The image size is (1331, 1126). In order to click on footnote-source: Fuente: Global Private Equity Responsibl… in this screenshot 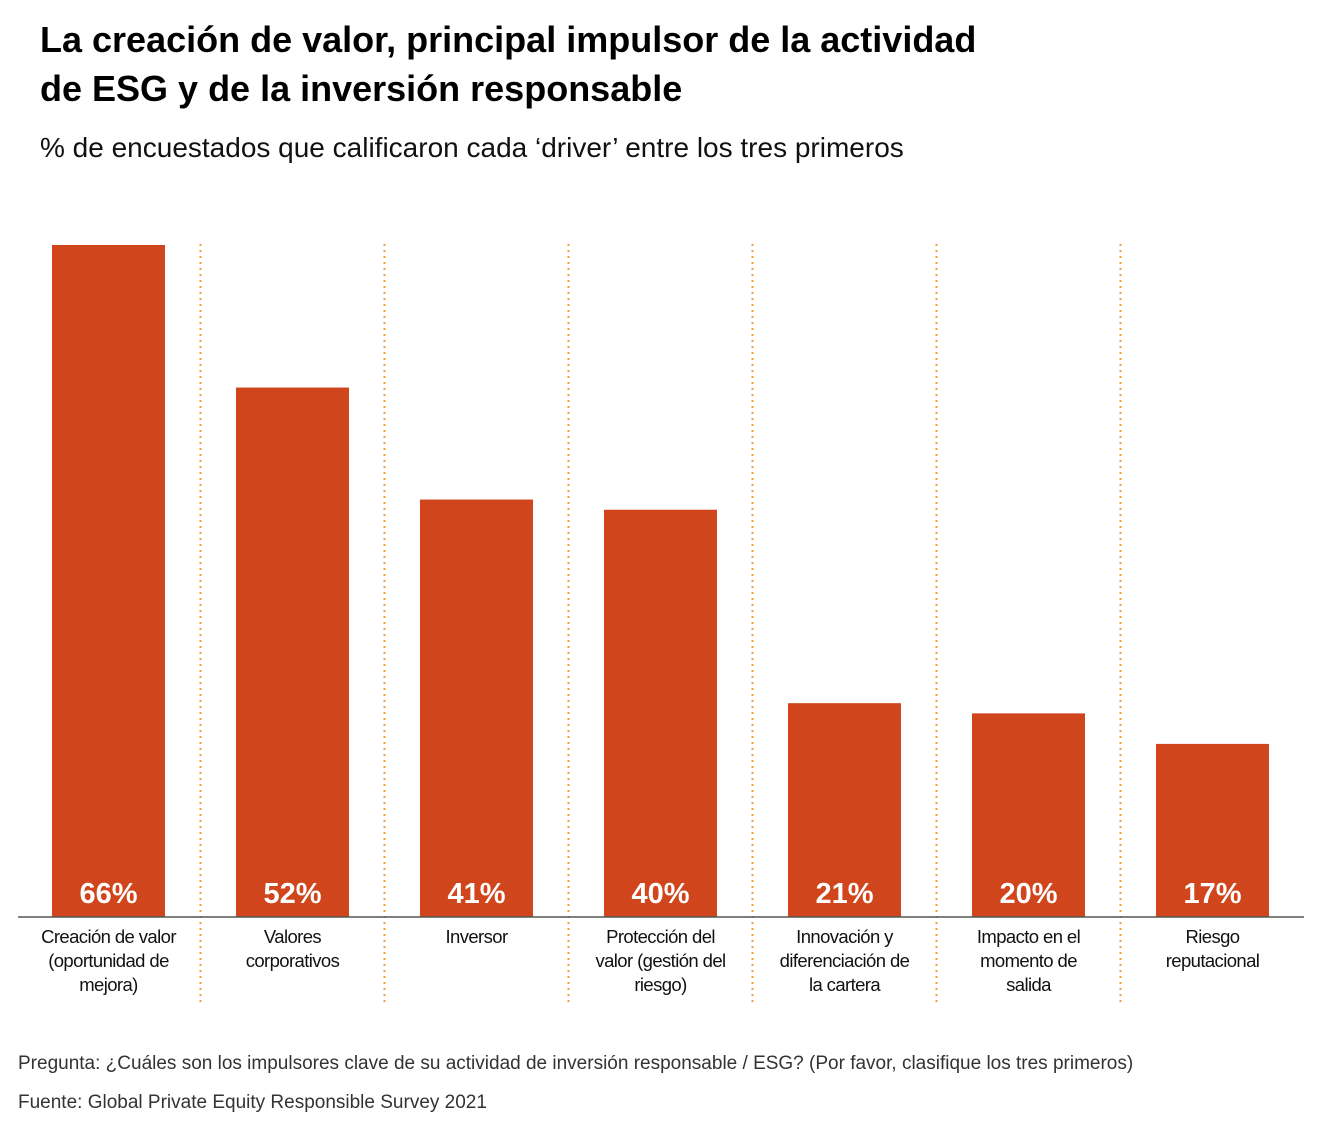, I will do `click(252, 1102)`.